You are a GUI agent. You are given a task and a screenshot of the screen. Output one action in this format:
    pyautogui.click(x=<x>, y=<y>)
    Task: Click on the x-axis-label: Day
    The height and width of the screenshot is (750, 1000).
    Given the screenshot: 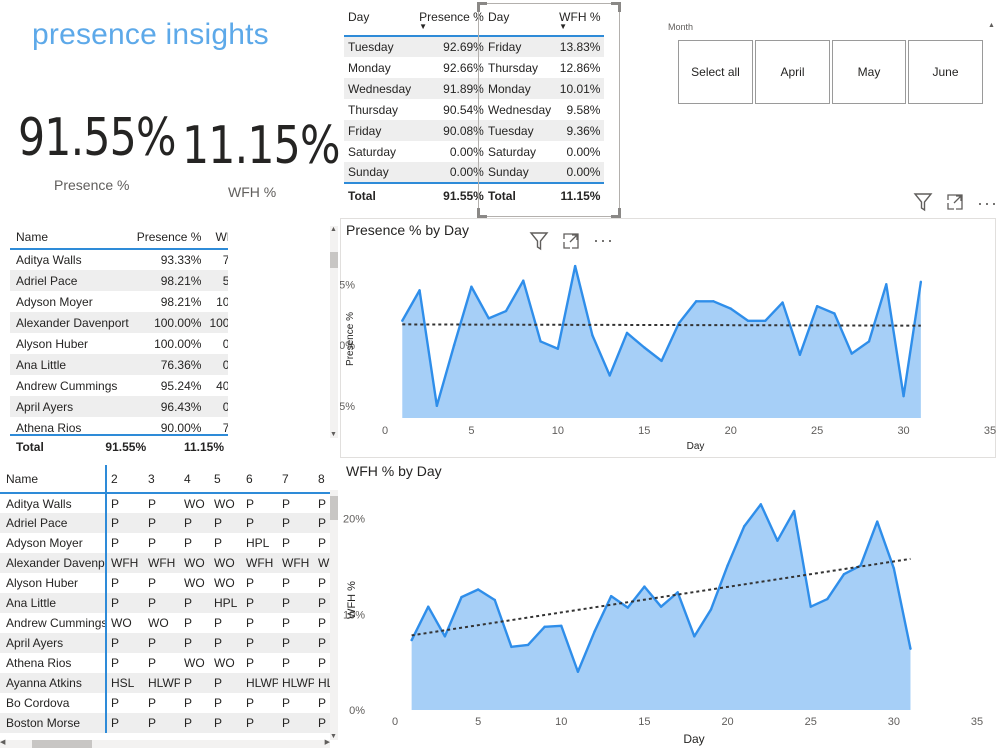 What is the action you would take?
    pyautogui.click(x=693, y=739)
    